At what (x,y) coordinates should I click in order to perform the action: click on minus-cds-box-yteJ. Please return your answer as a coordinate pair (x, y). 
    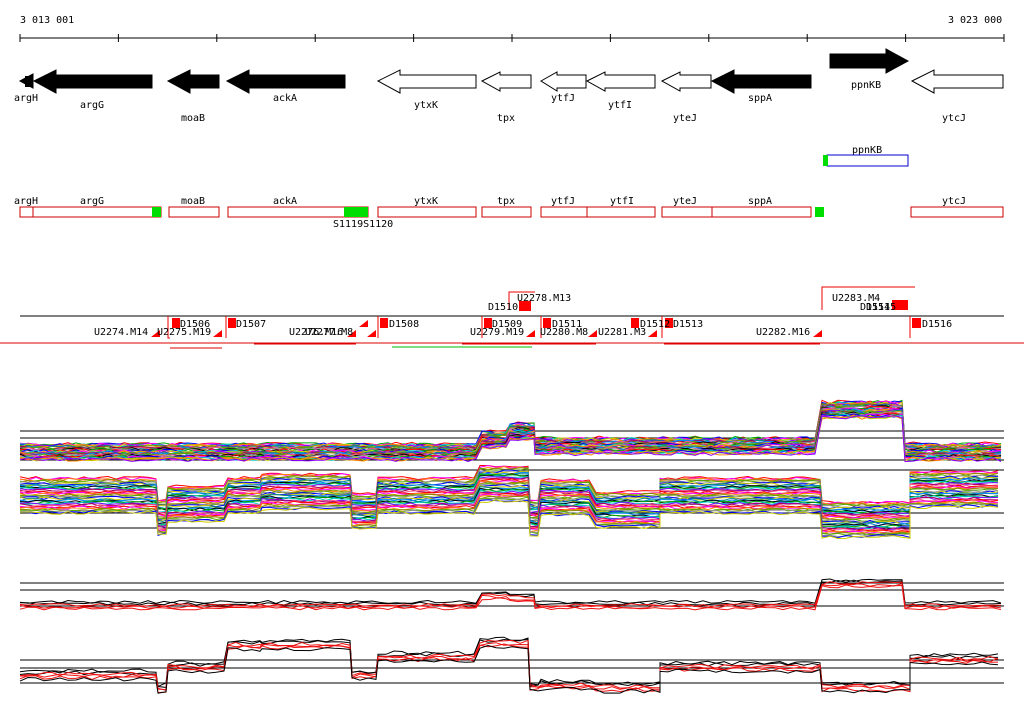
    Looking at the image, I should click on (687, 212).